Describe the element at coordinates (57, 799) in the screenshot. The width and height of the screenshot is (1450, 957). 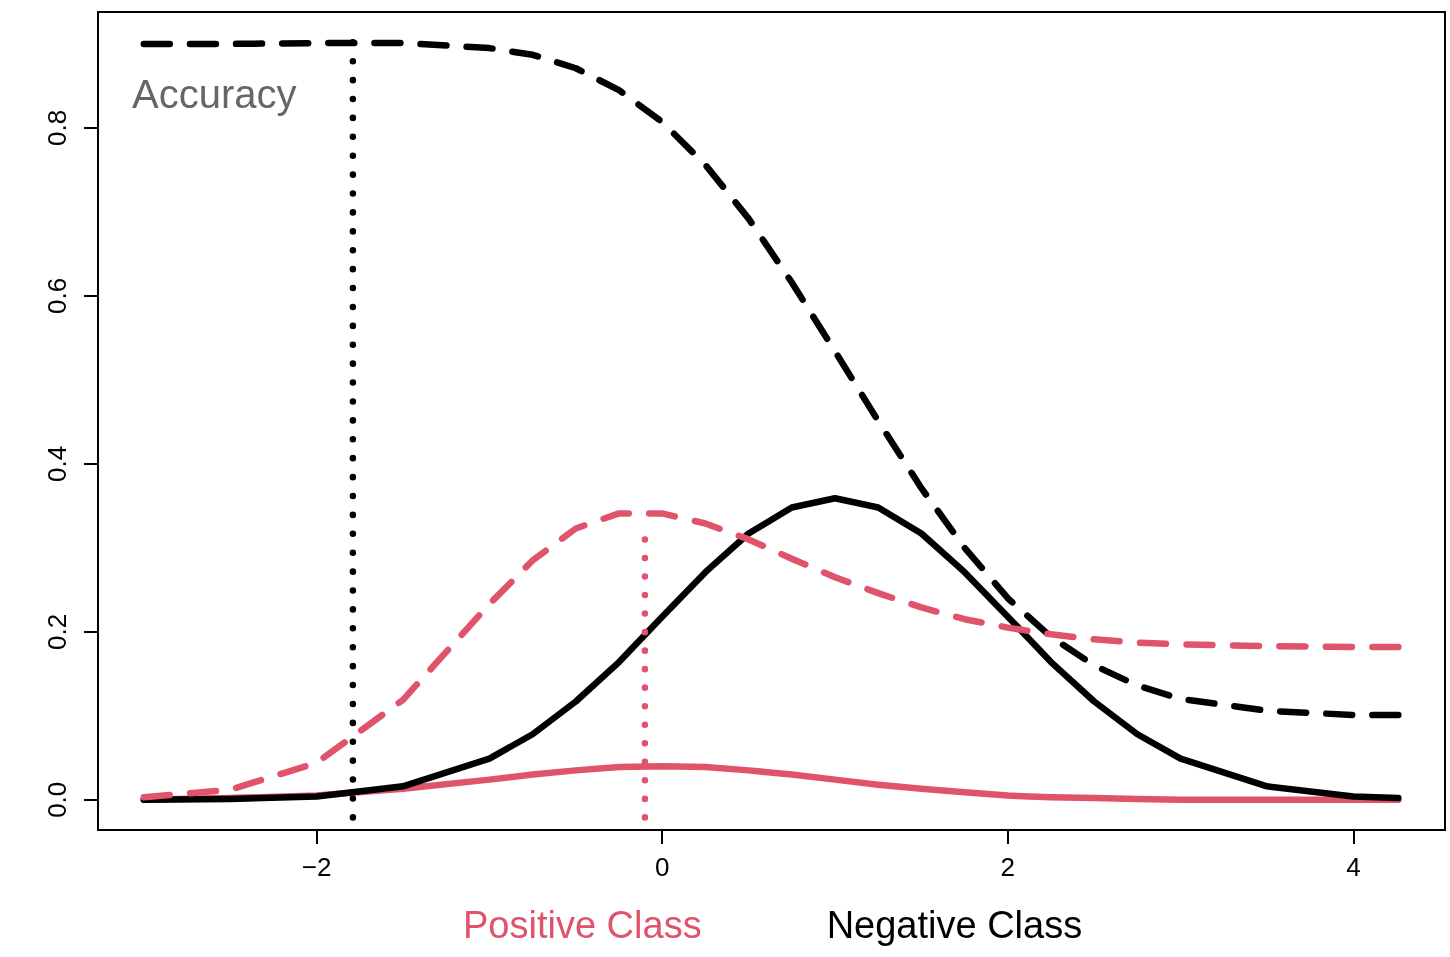
I see `y-tick-label: 0.0` at that location.